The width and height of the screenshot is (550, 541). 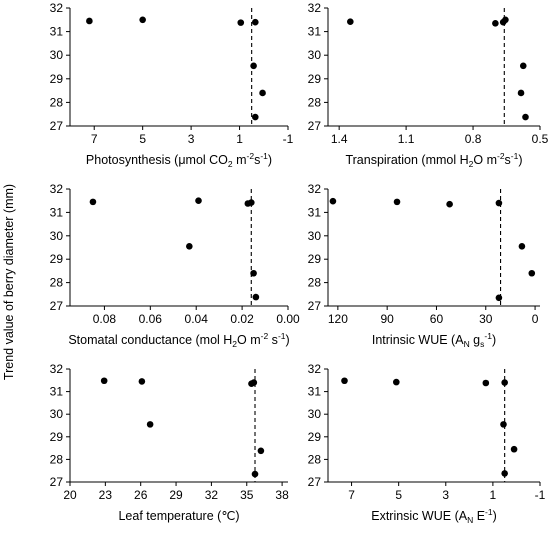 I want to click on x-tick-label: 0.08, so click(x=105, y=319).